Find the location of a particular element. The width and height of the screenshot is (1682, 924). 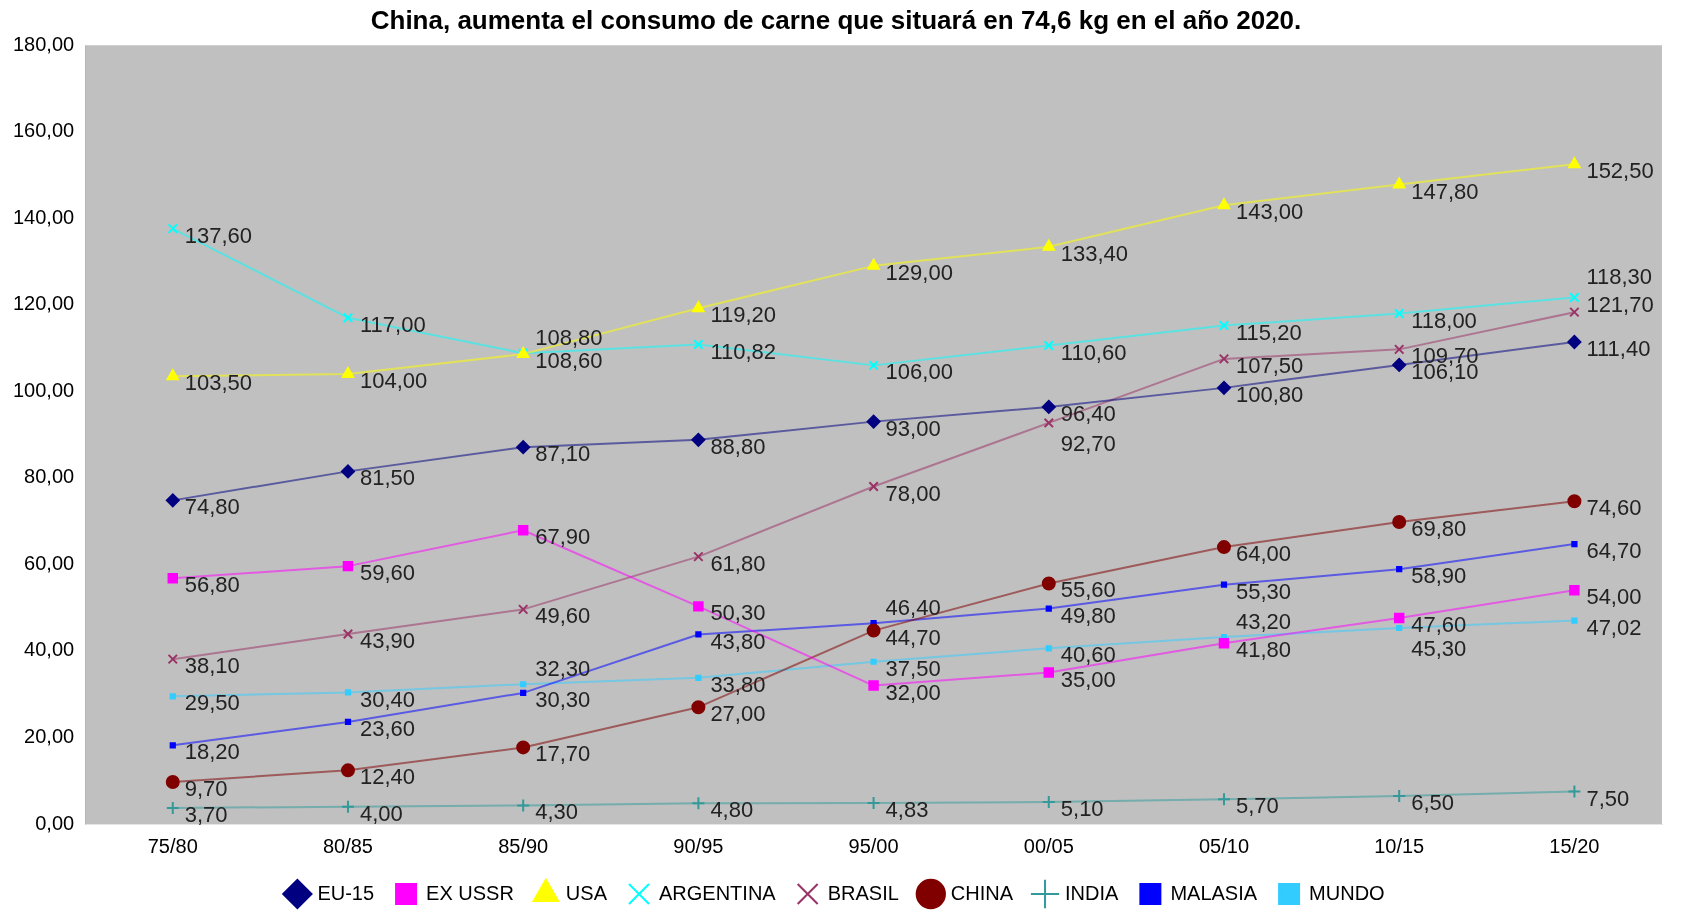

data-label: 50,30 is located at coordinates (738, 613).